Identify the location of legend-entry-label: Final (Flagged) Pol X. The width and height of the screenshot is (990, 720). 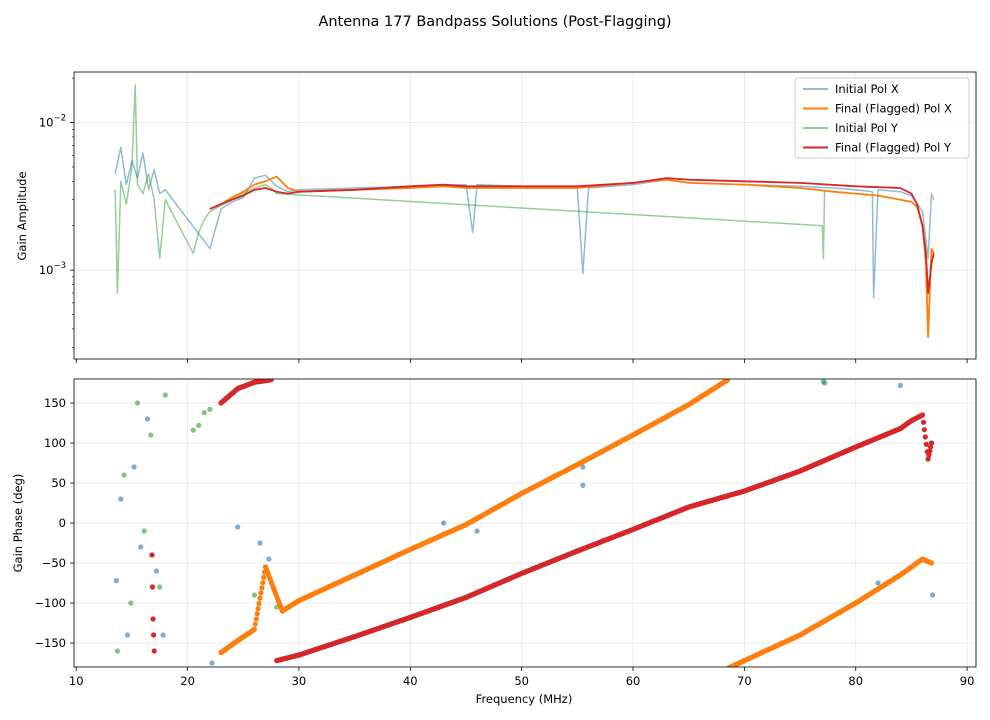
(893, 109).